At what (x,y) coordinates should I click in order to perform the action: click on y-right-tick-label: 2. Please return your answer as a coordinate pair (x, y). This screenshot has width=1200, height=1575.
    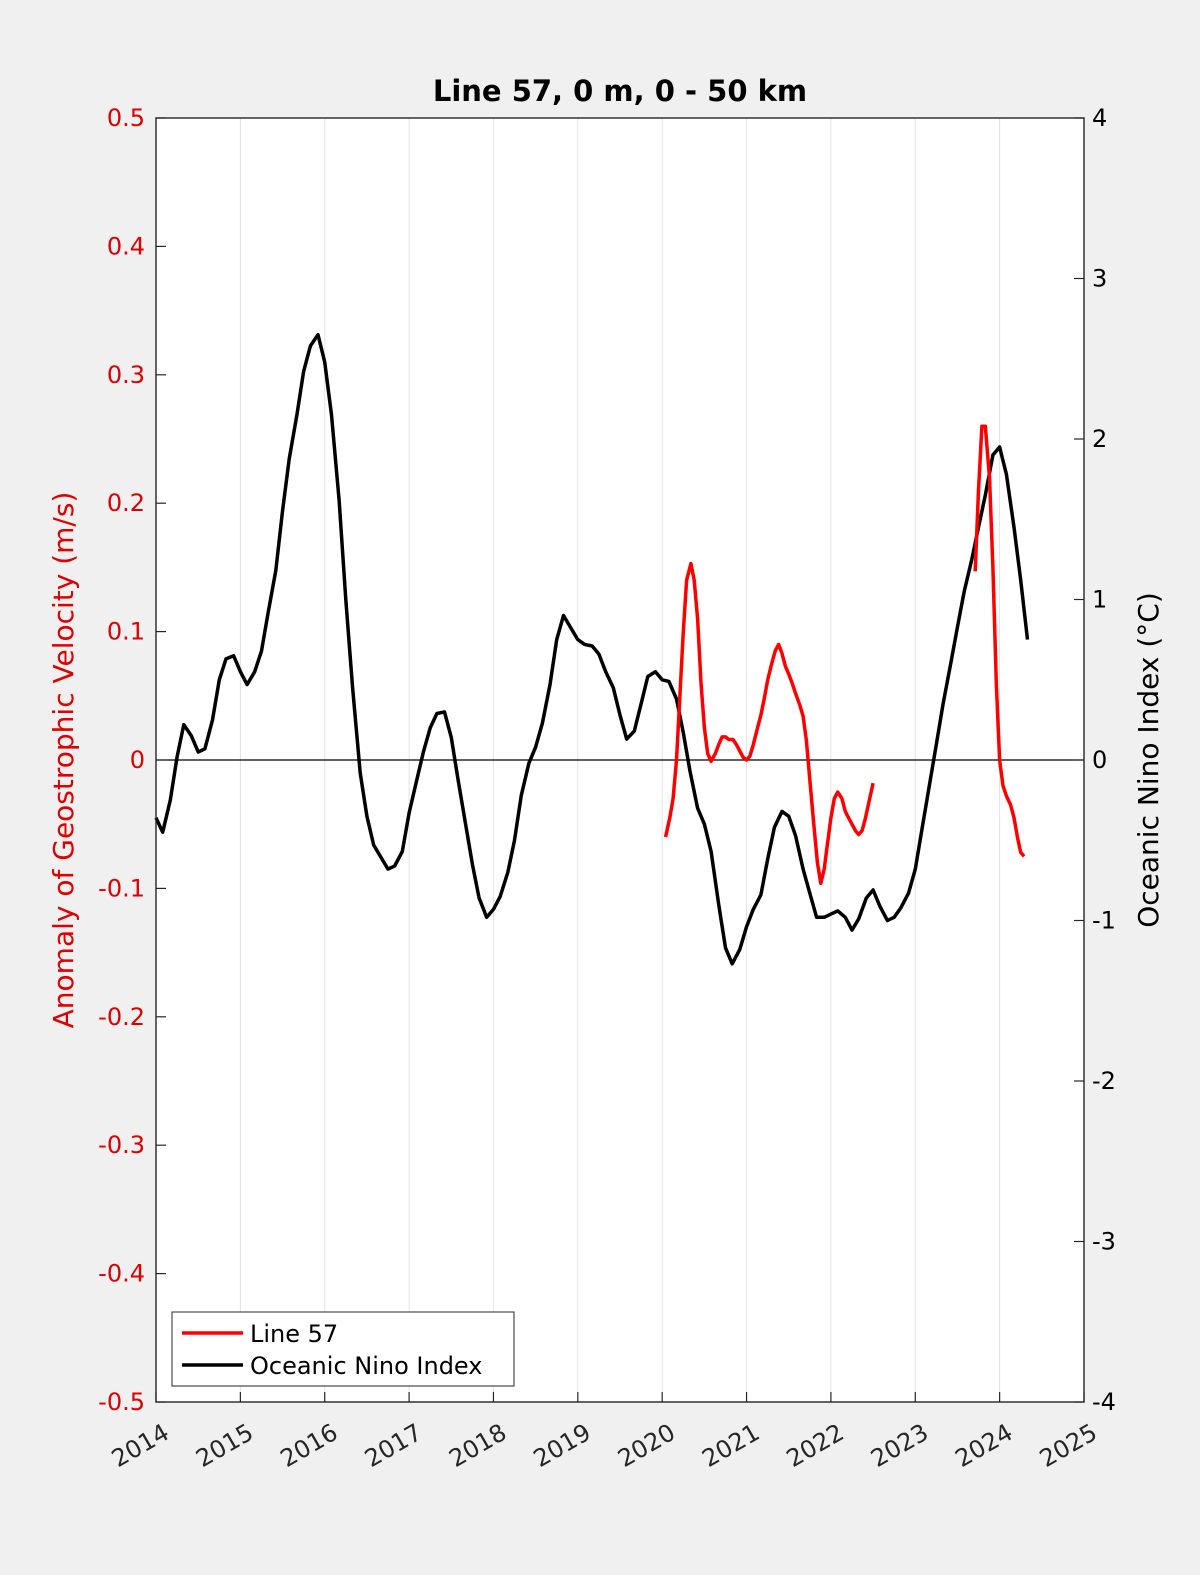
    Looking at the image, I should click on (1099, 439).